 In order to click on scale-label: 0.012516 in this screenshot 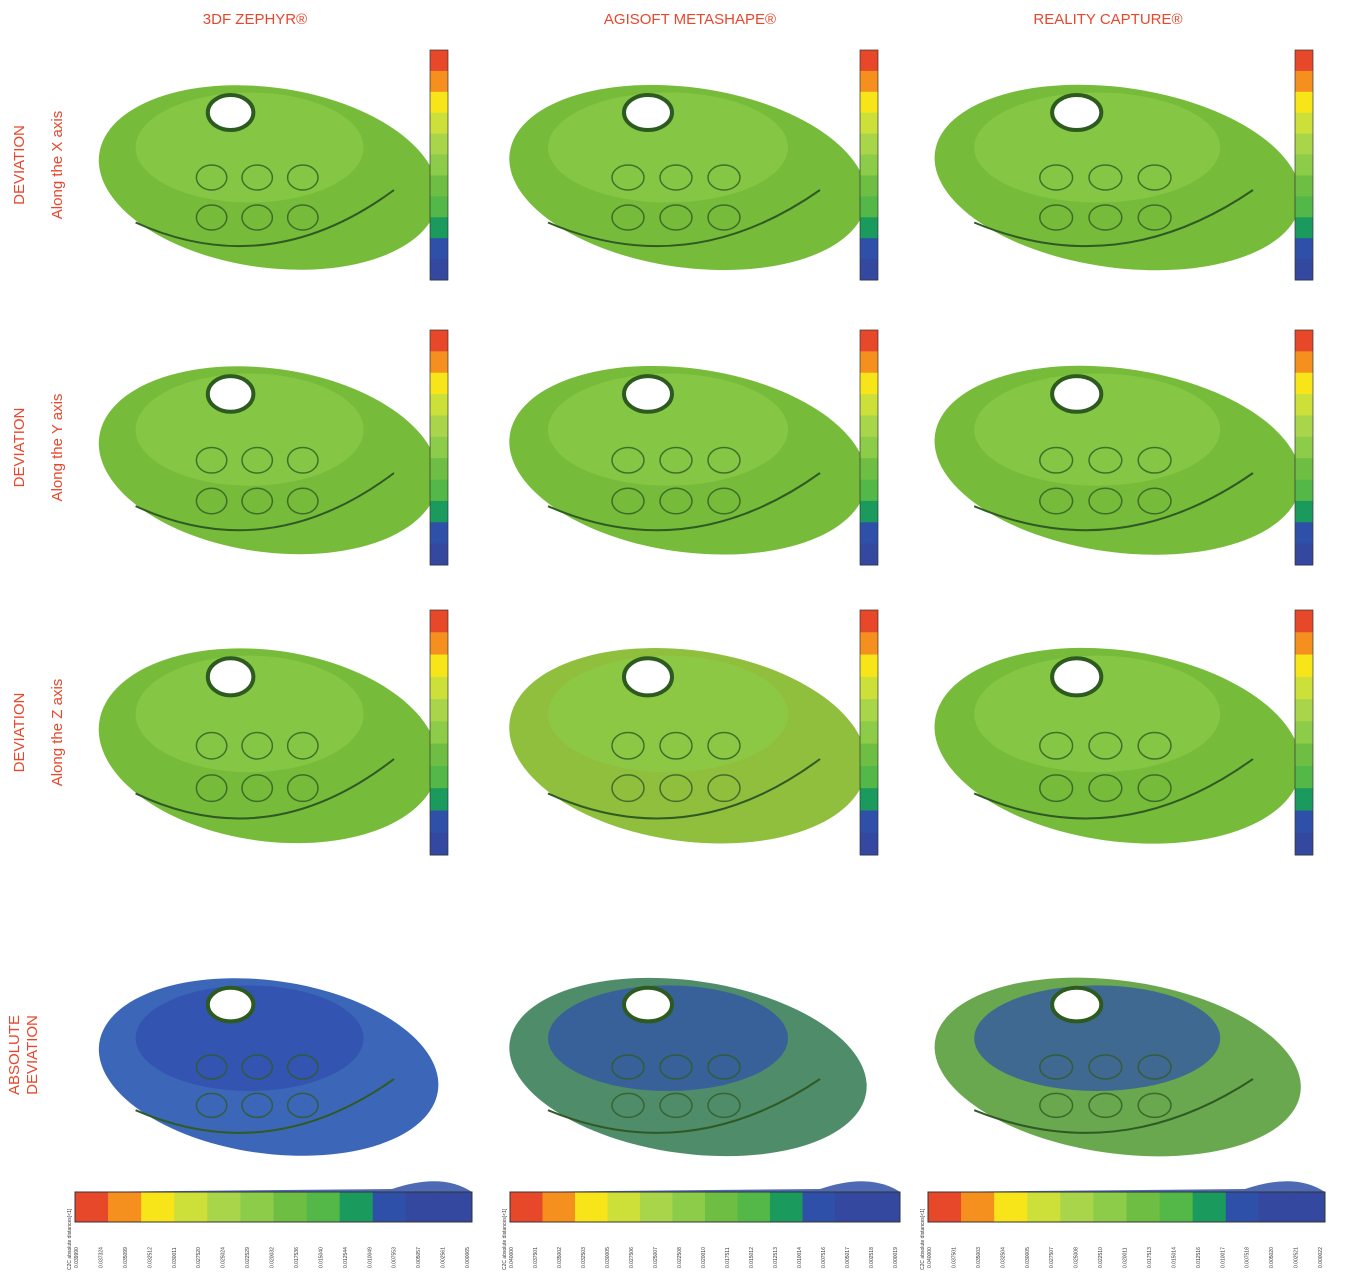, I will do `click(1199, 1257)`.